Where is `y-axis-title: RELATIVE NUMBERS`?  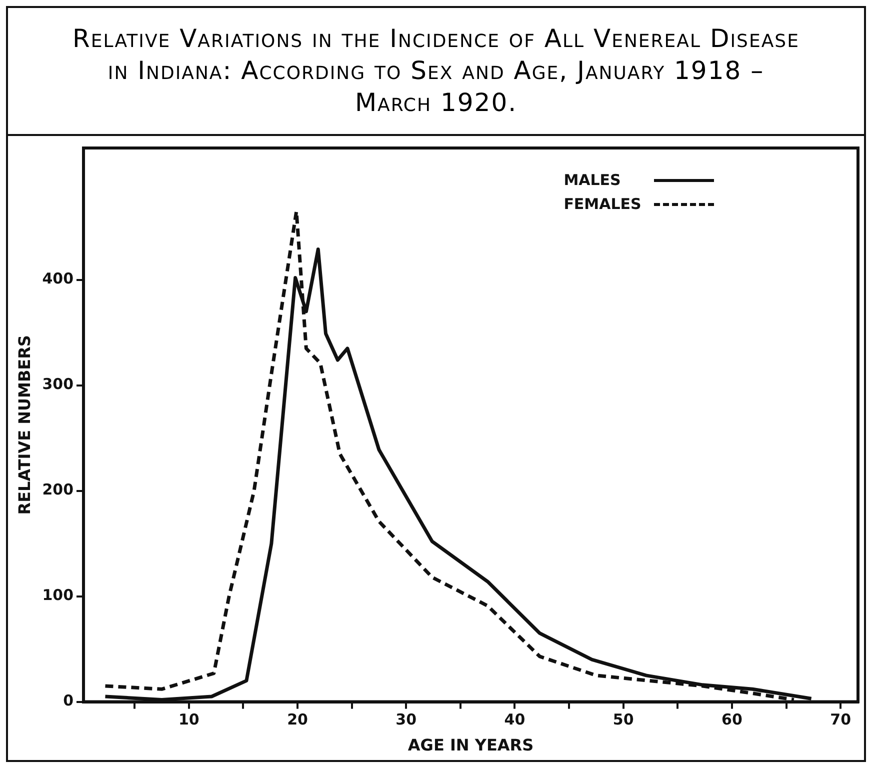 y-axis-title: RELATIVE NUMBERS is located at coordinates (24, 425).